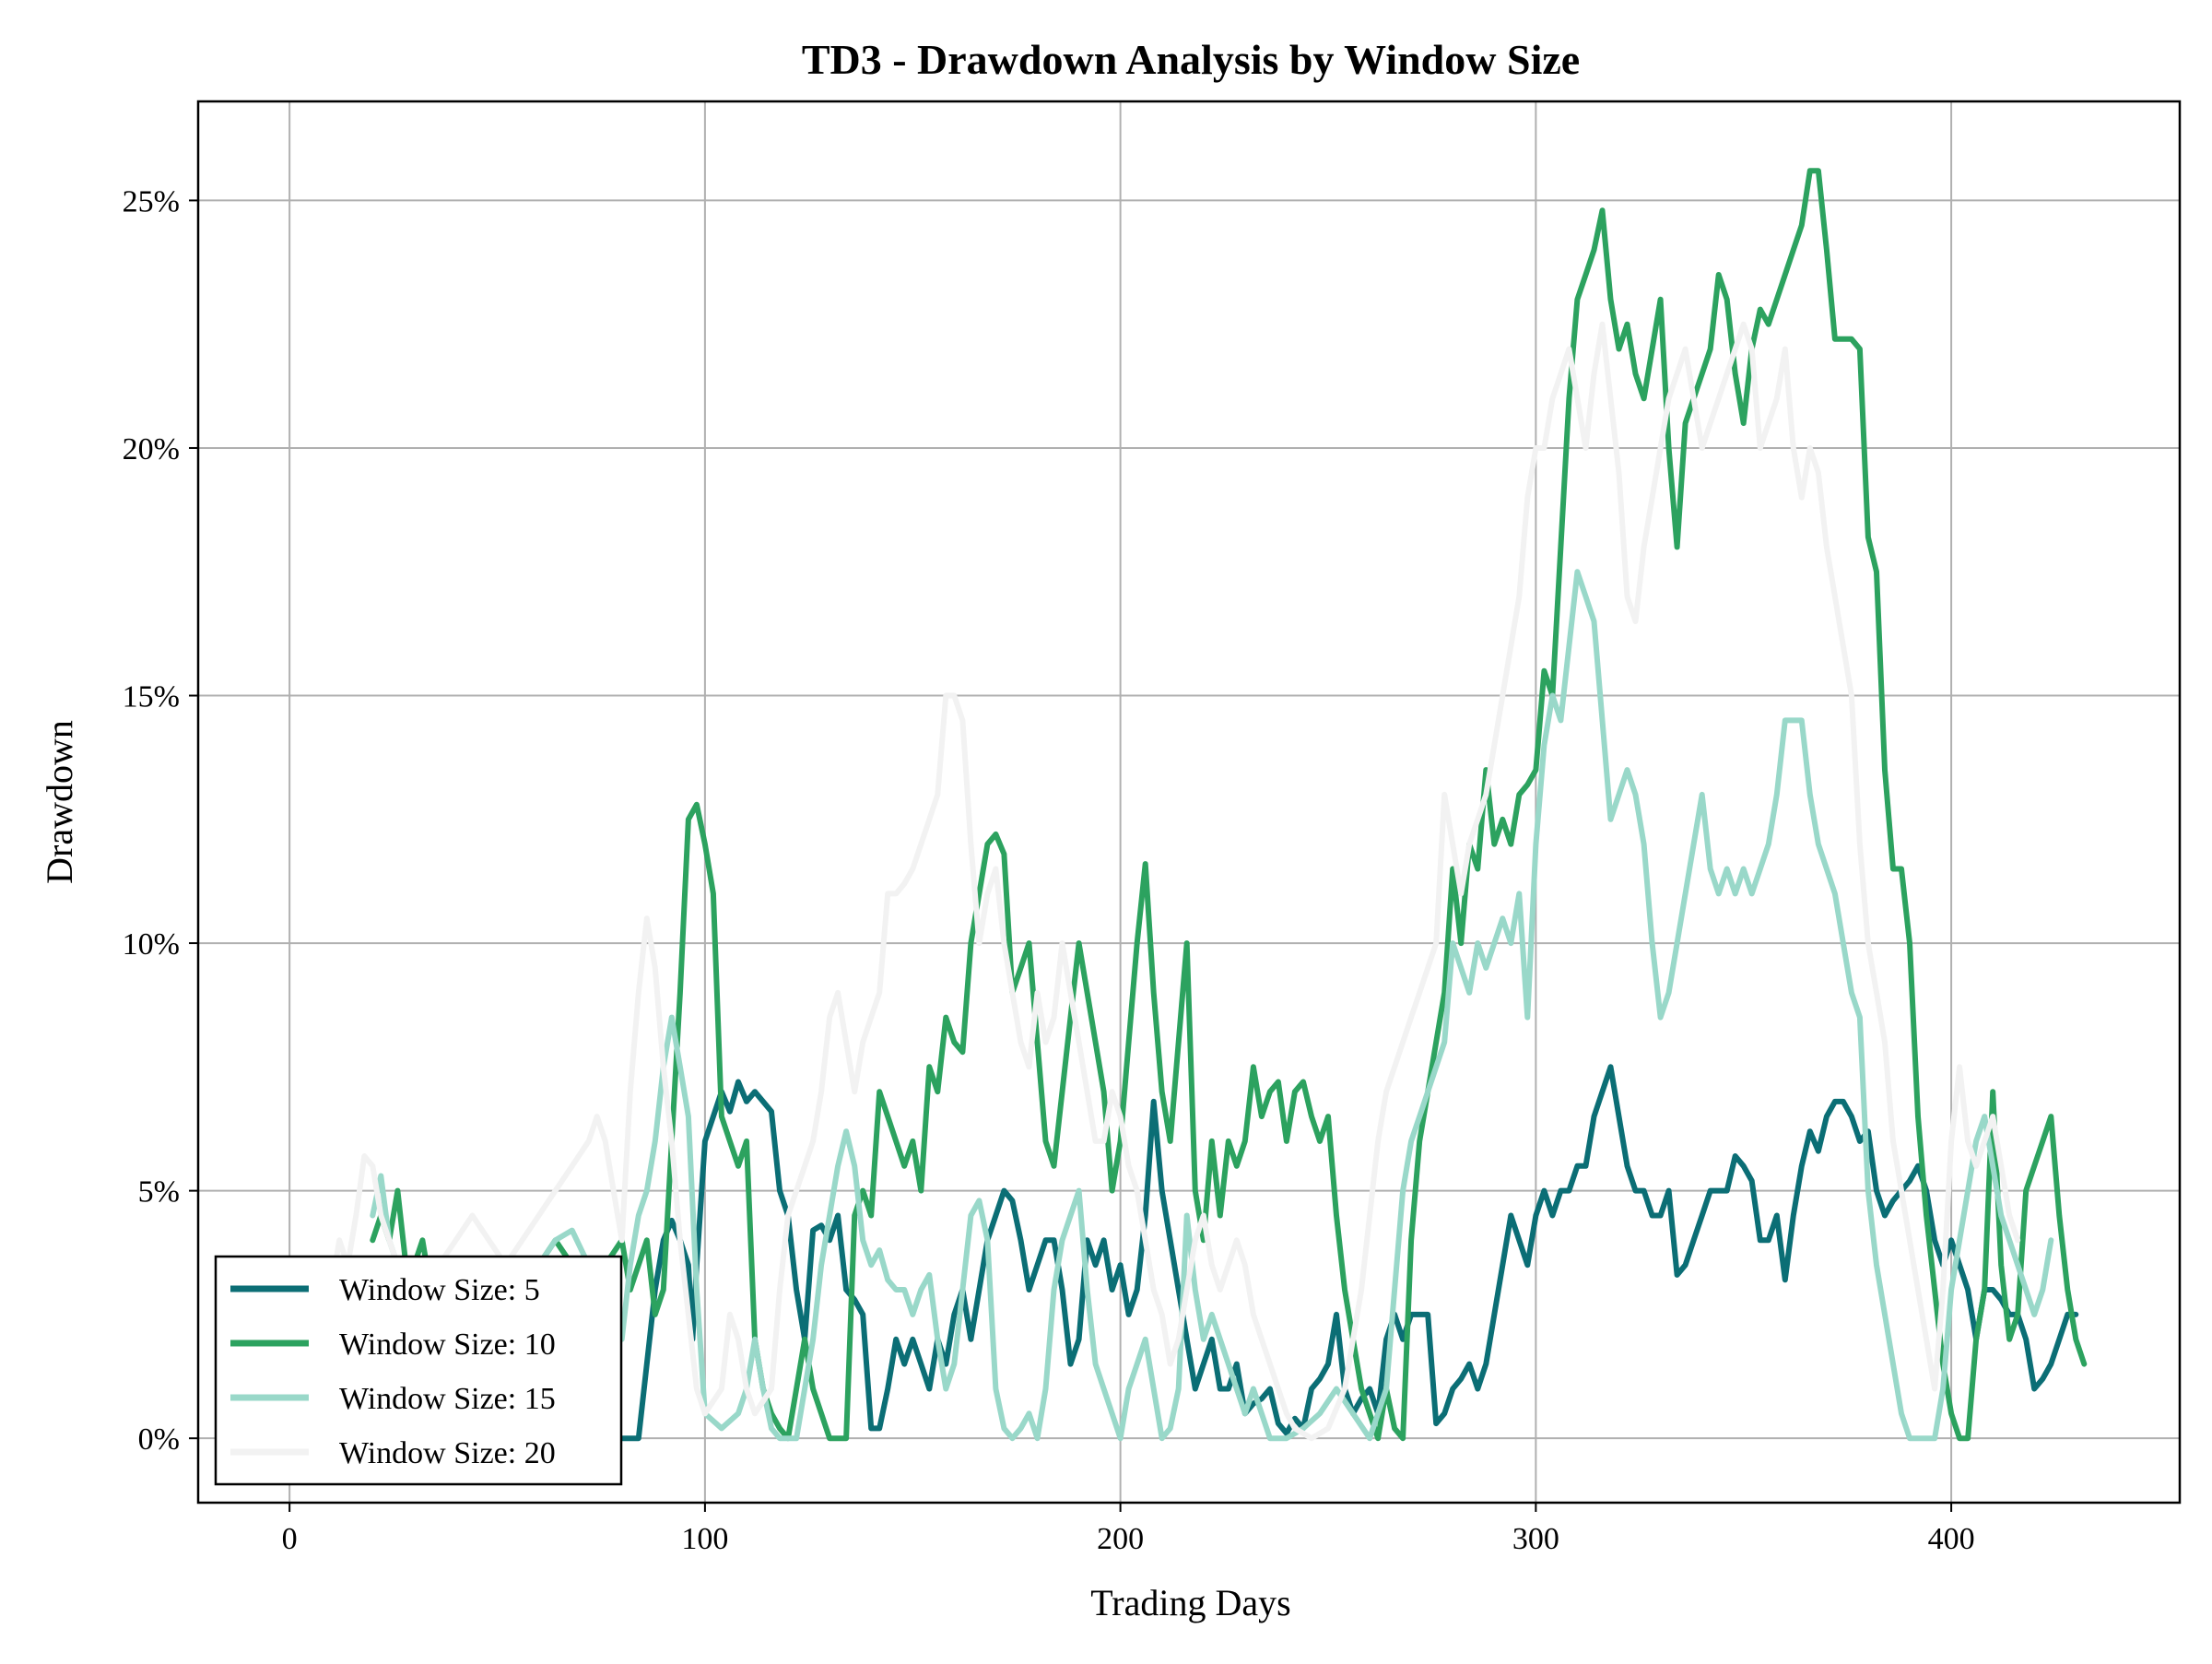  I want to click on y-tick-label: 0%, so click(159, 1439).